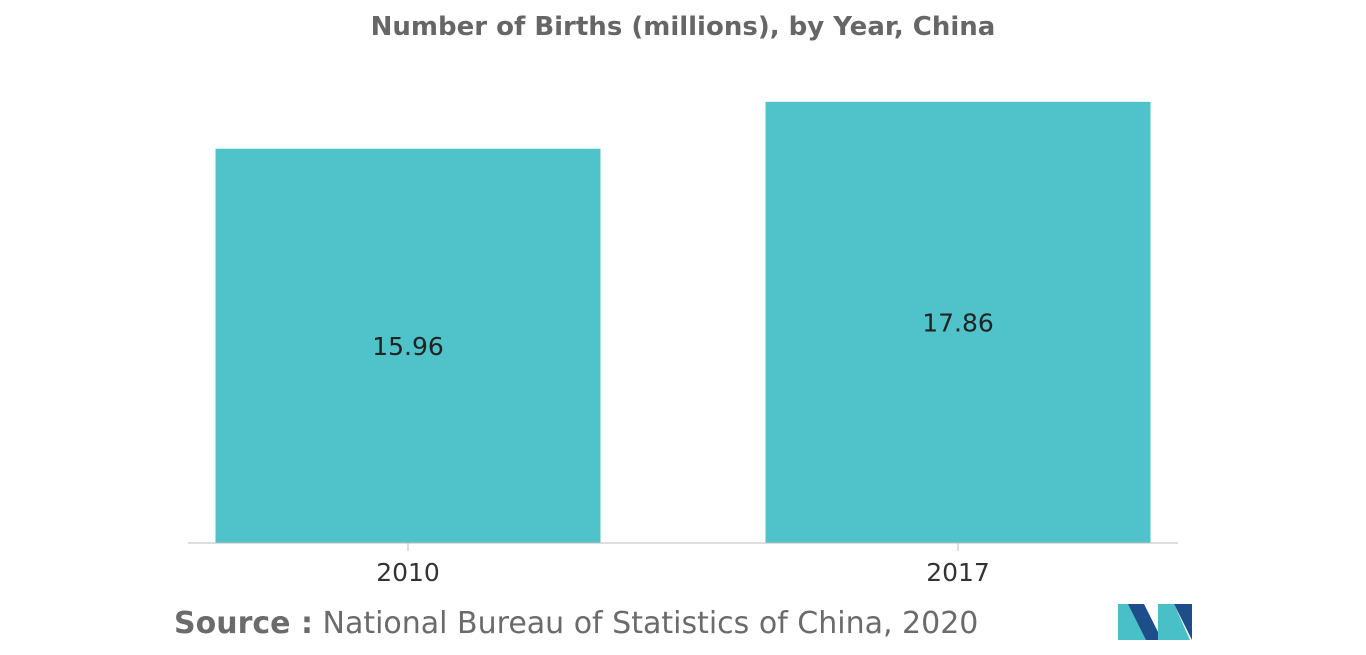 The width and height of the screenshot is (1366, 655). I want to click on bar-value-label-2010: 15.96, so click(408, 346).